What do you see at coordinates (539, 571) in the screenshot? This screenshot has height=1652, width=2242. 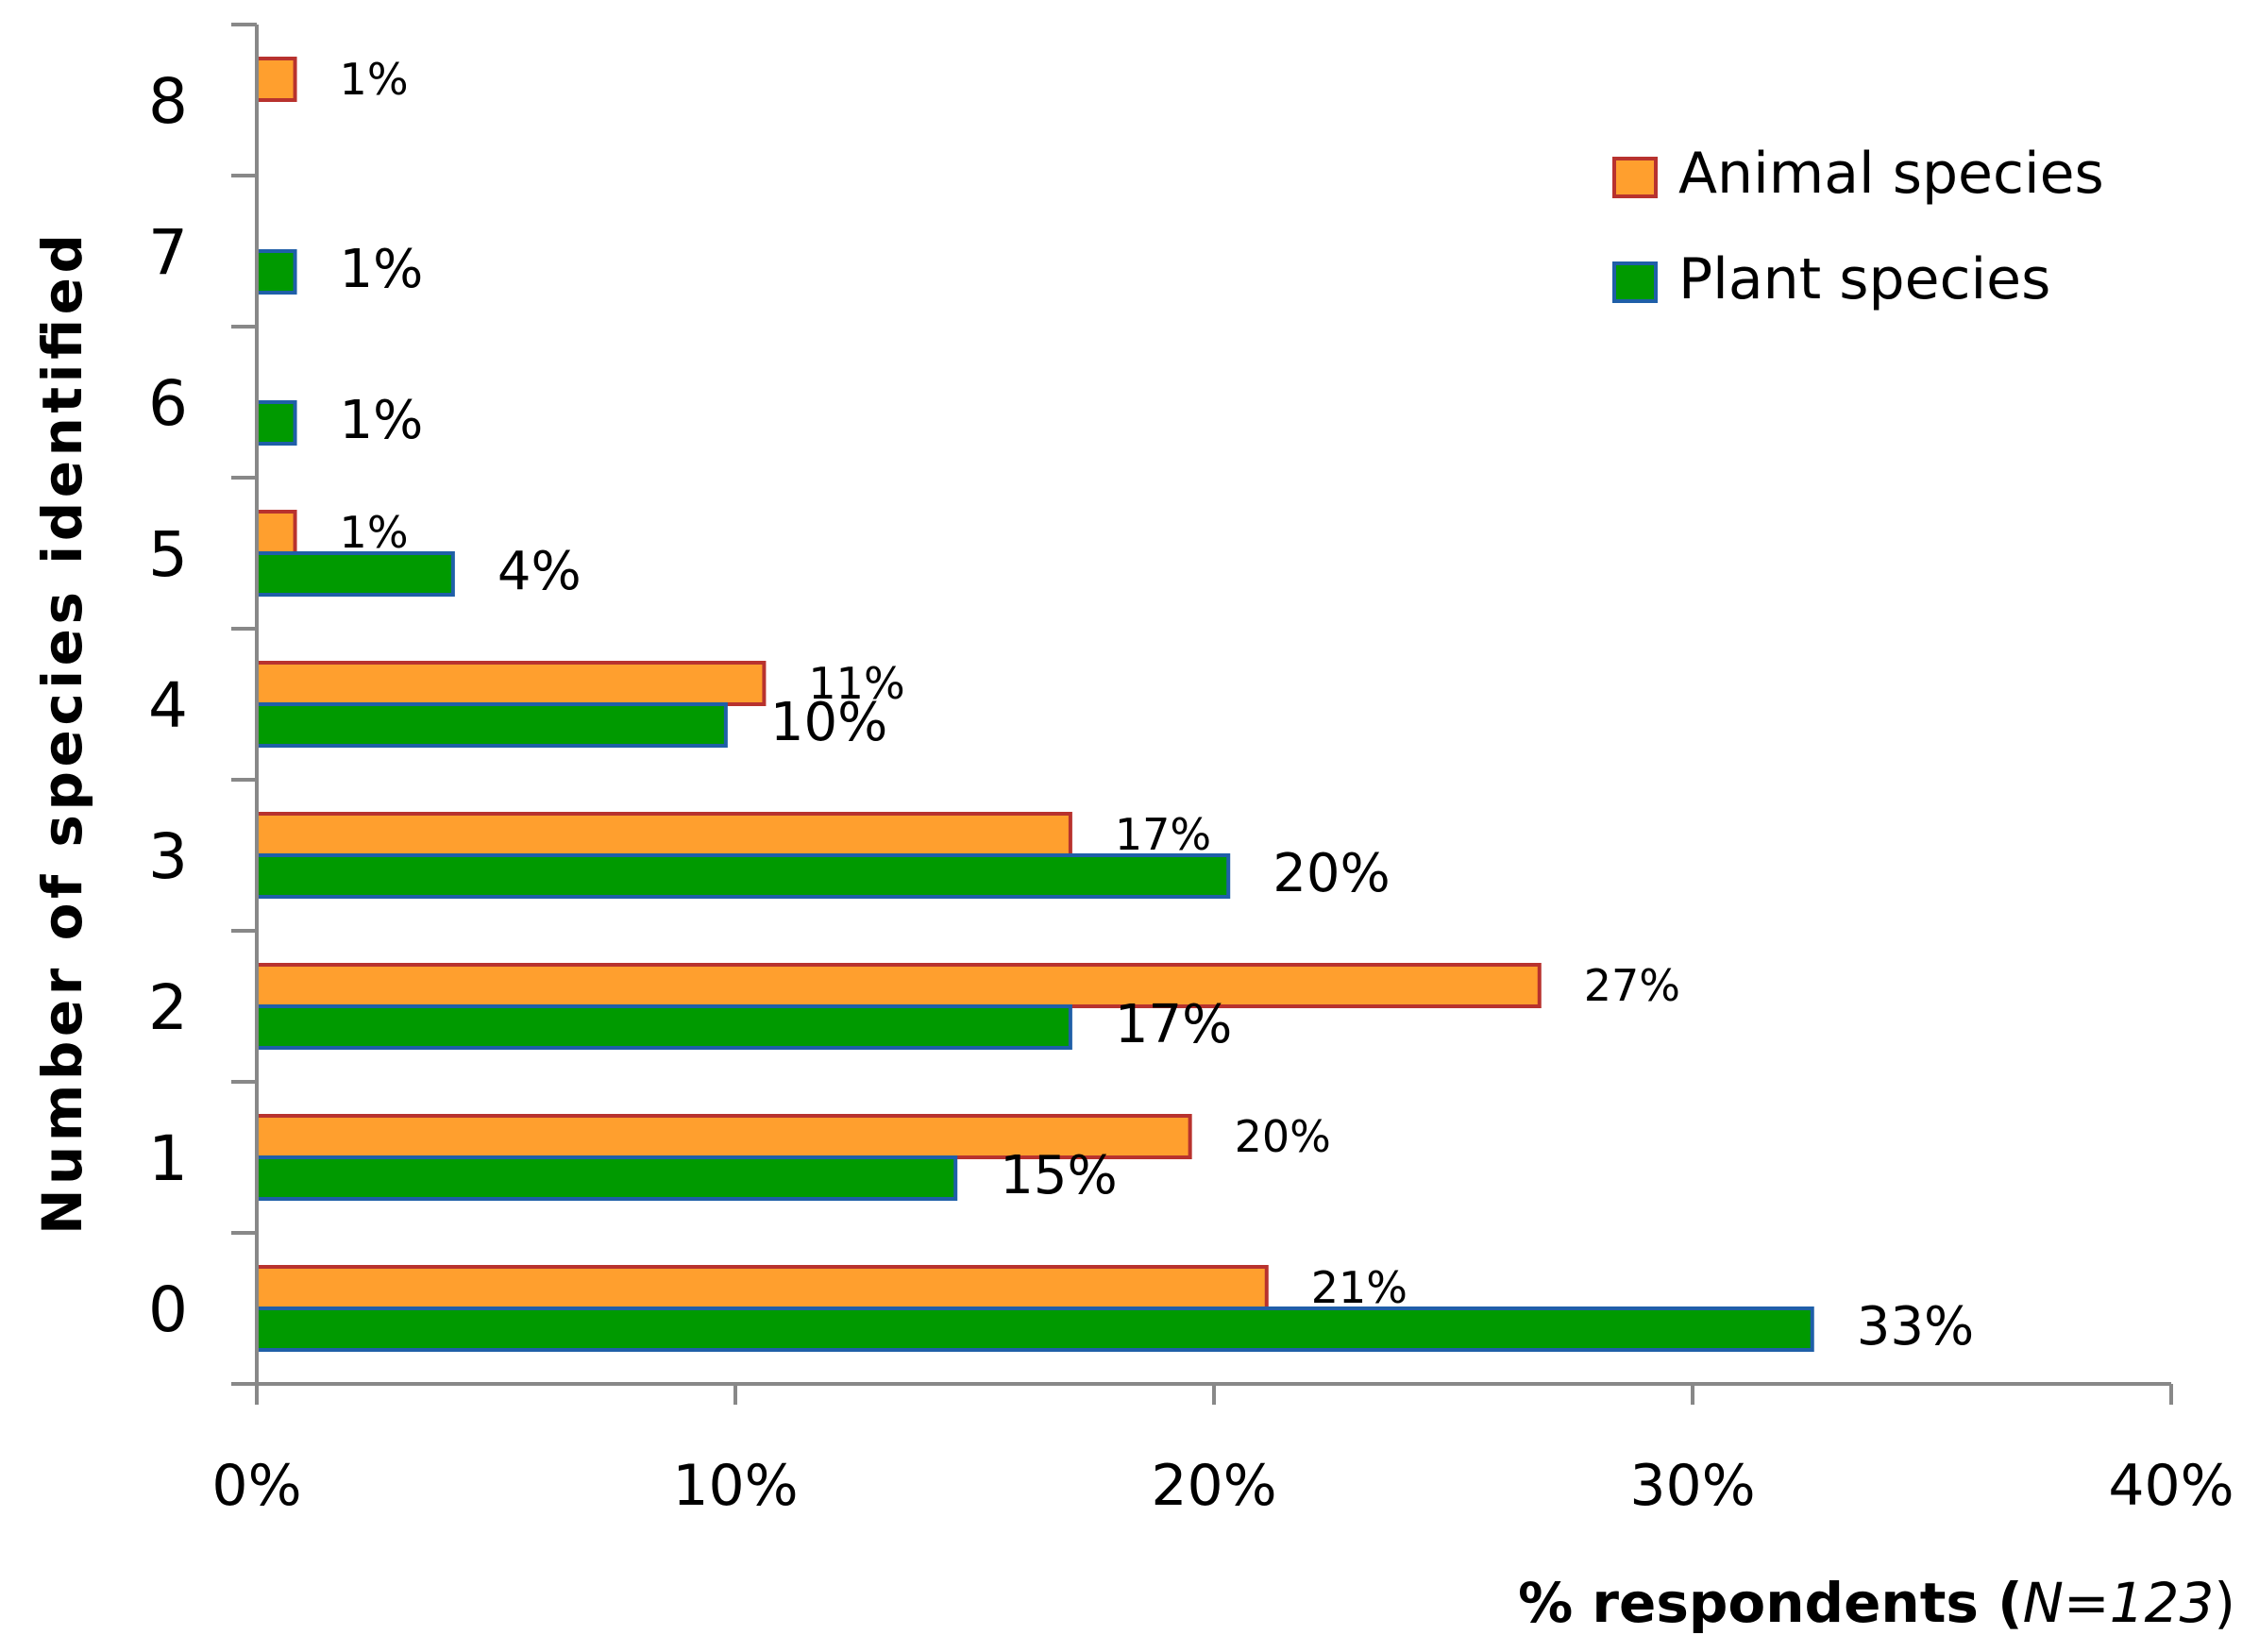 I see `data-label-plant-species-5: 4%` at bounding box center [539, 571].